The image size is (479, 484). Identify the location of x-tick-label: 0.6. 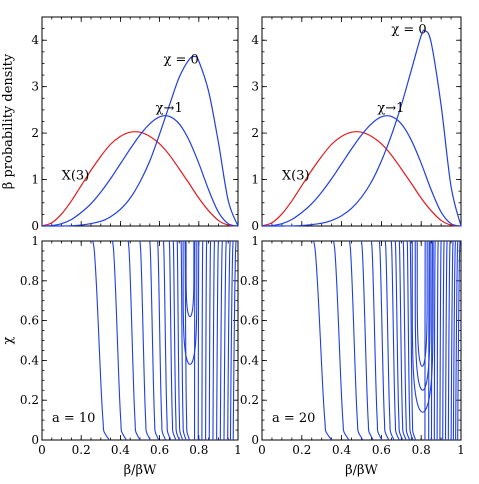
(159, 450).